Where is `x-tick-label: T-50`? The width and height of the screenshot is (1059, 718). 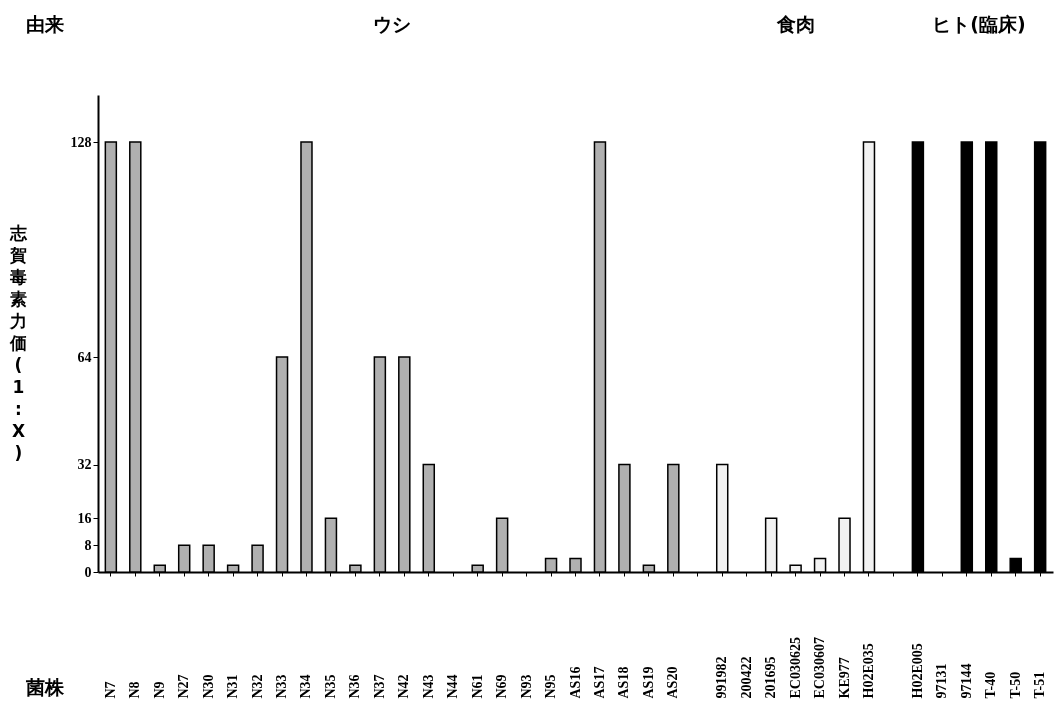
x-tick-label: T-50 is located at coordinates (1015, 685).